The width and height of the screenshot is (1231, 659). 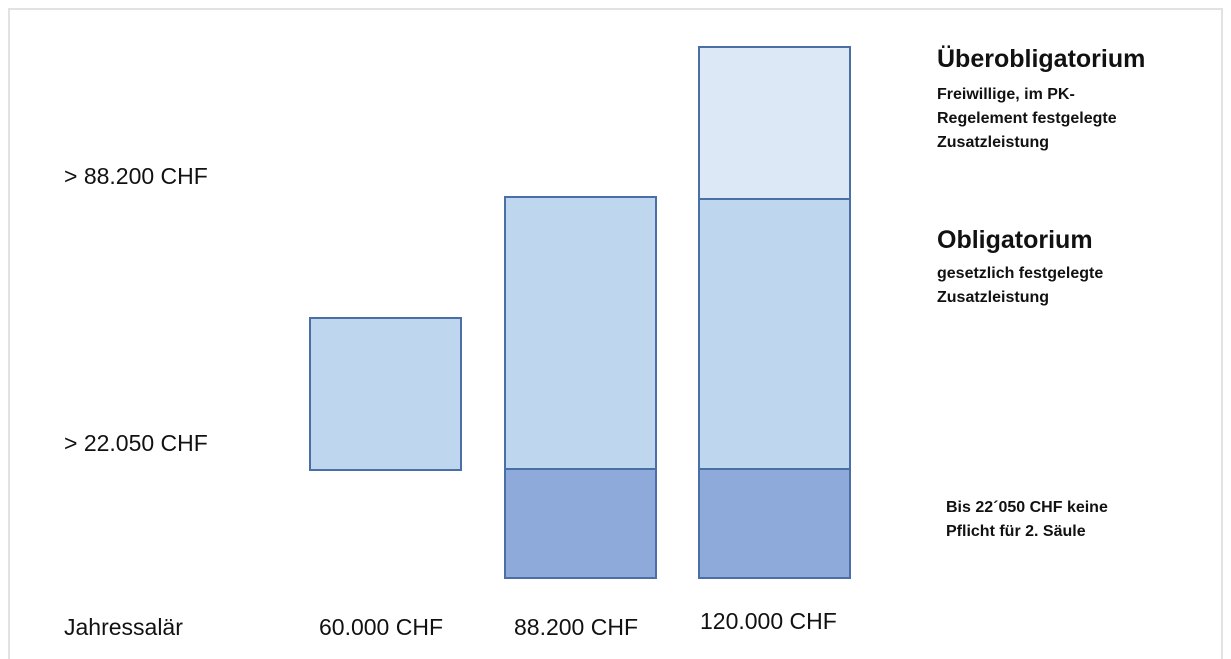 What do you see at coordinates (576, 627) in the screenshot?
I see `salary-label-88200: 88.200 CHF` at bounding box center [576, 627].